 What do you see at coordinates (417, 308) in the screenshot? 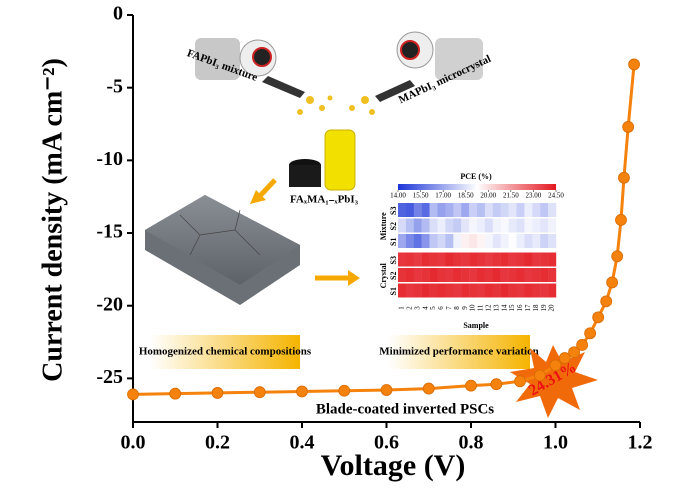
I see `x-tick-label: 3` at bounding box center [417, 308].